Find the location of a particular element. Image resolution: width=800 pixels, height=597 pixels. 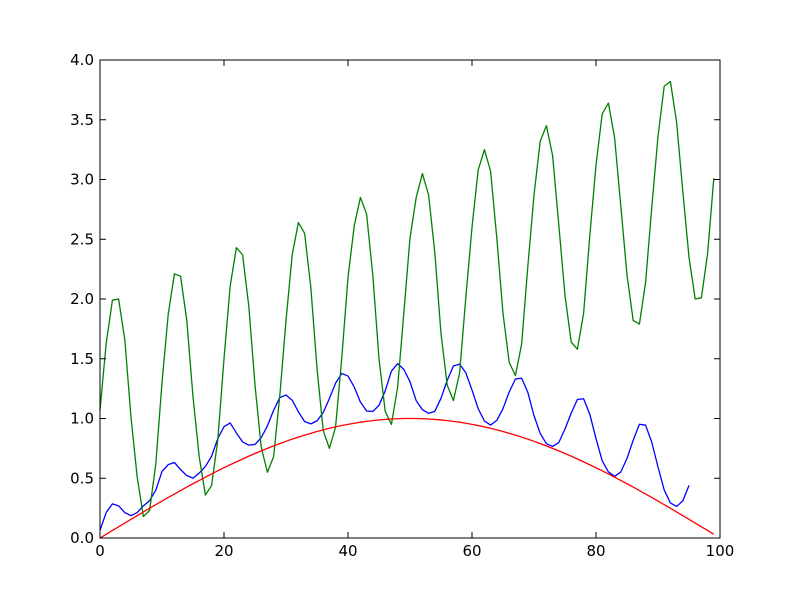

y-tick-label: 4.0 is located at coordinates (82, 60).